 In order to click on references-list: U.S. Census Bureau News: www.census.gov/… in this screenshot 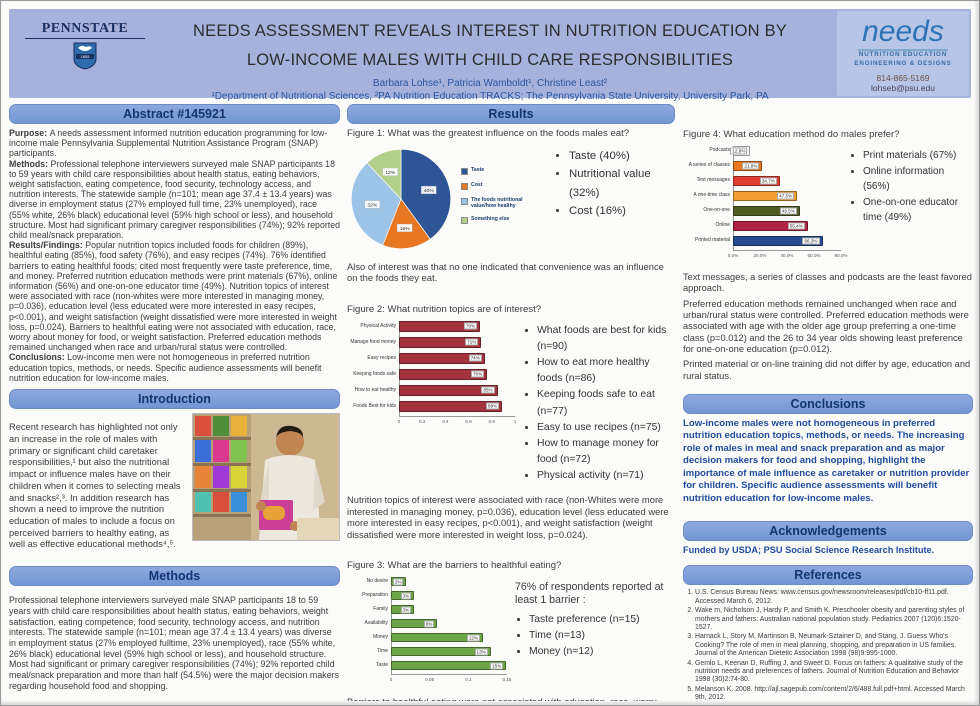, I will do `click(828, 645)`.